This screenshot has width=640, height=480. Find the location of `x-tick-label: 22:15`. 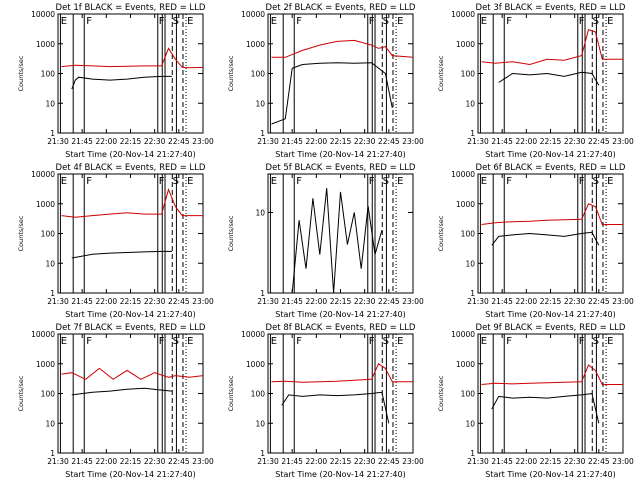

x-tick-label: 22:15 is located at coordinates (131, 141).